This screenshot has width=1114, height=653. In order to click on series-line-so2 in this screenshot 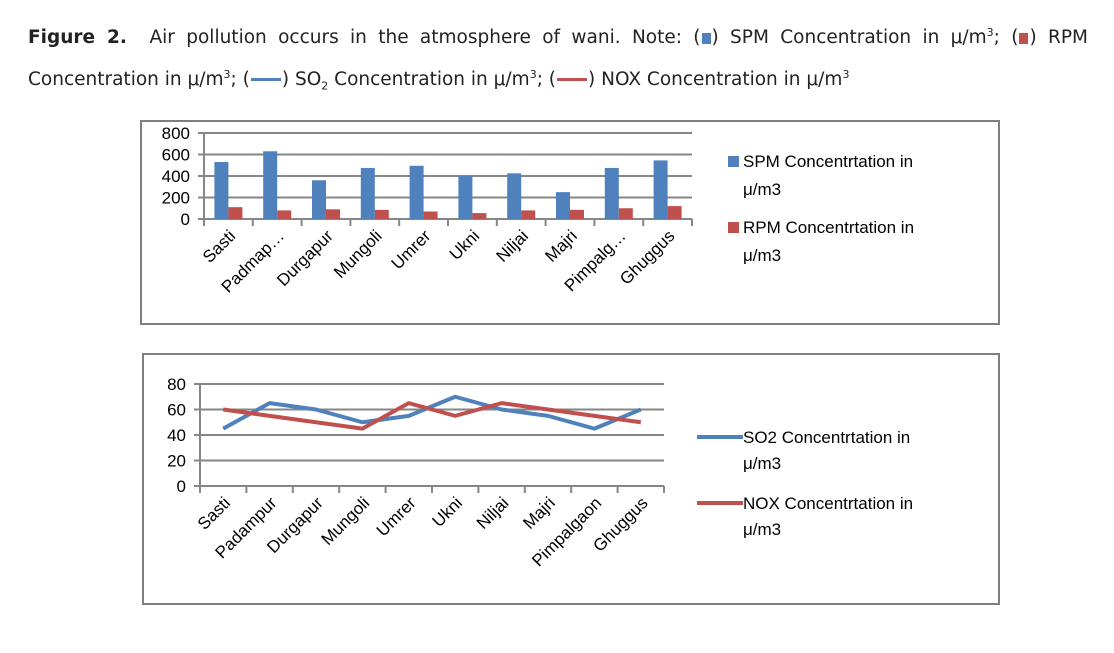, I will do `click(432, 412)`.